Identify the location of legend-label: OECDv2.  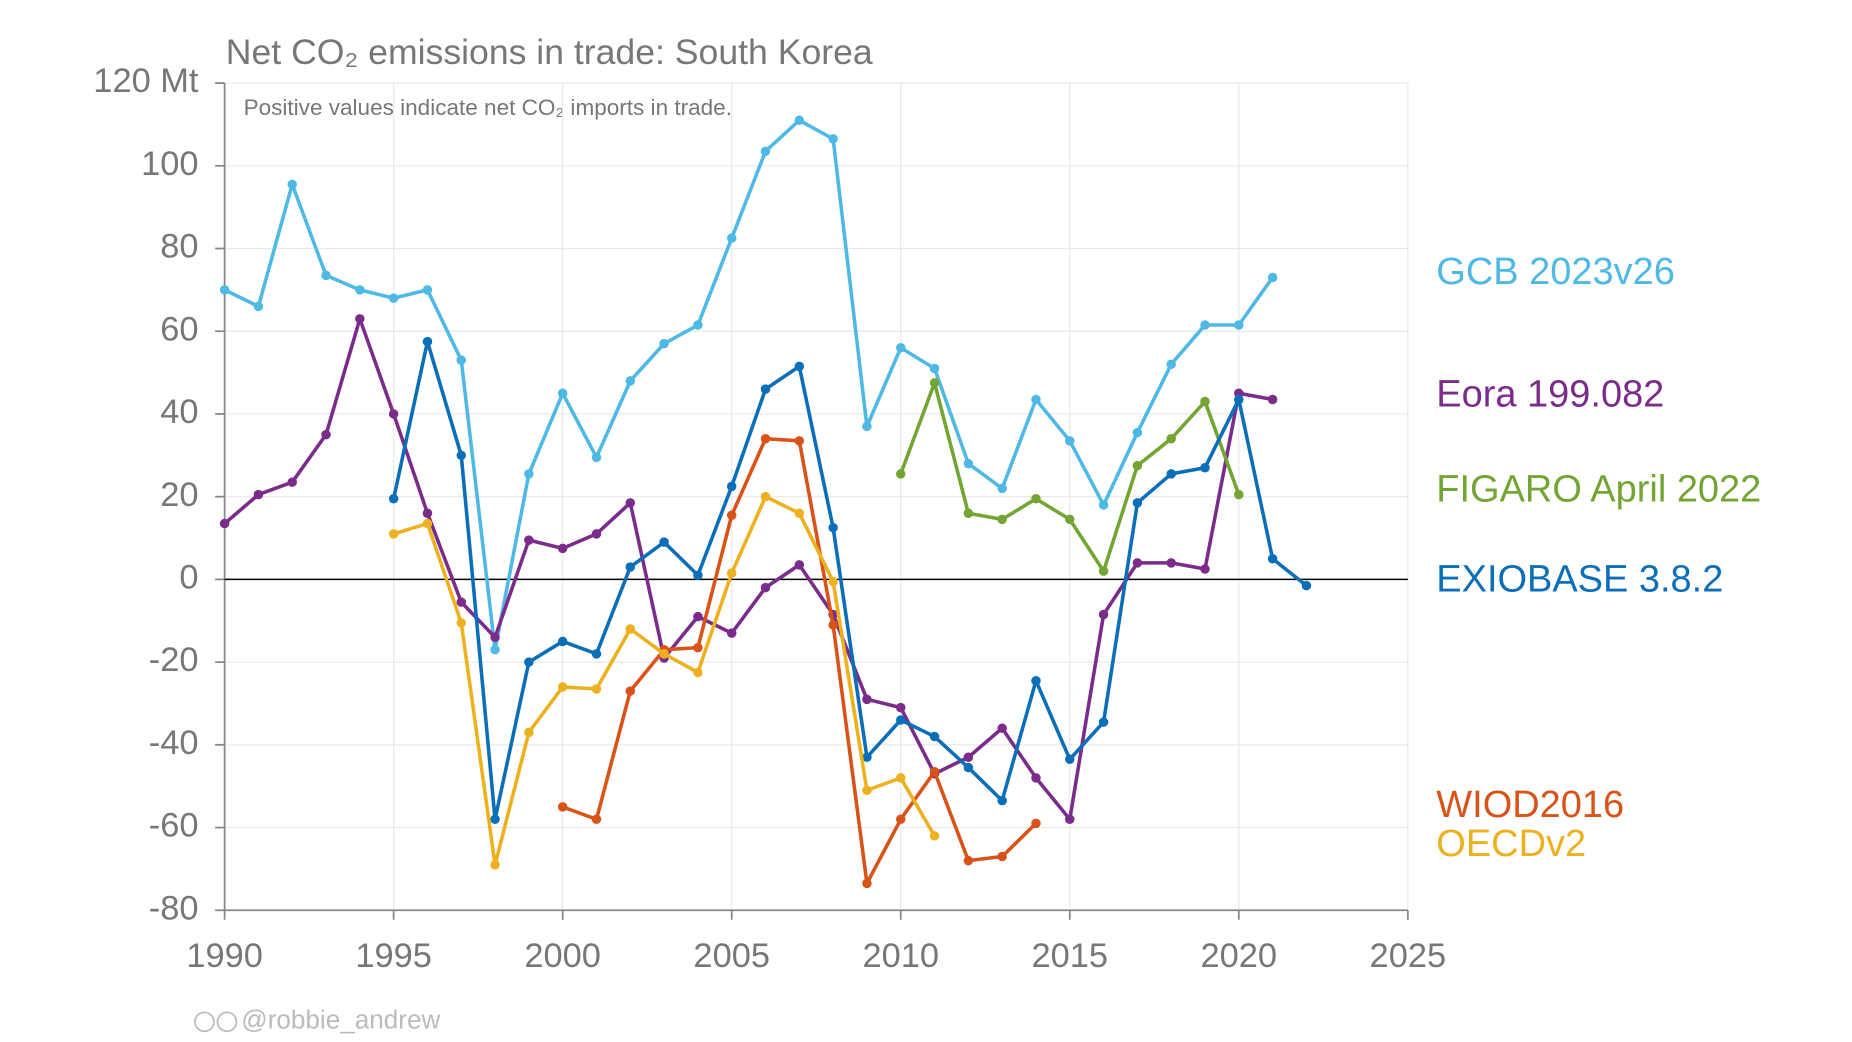
(1511, 844).